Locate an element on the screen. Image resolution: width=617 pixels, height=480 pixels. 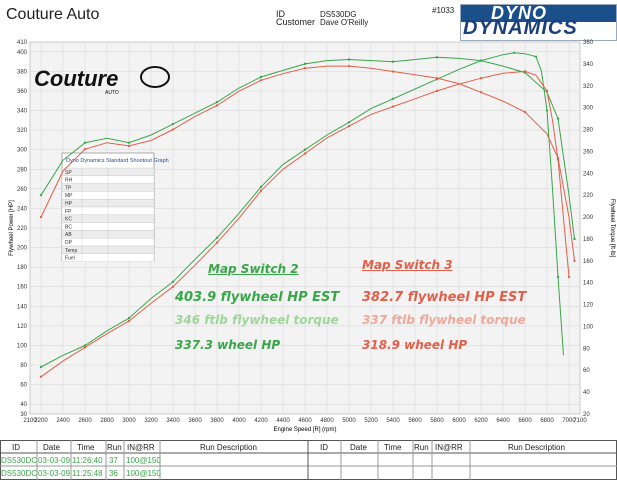
map2-title: Map Switch 2 is located at coordinates (253, 269).